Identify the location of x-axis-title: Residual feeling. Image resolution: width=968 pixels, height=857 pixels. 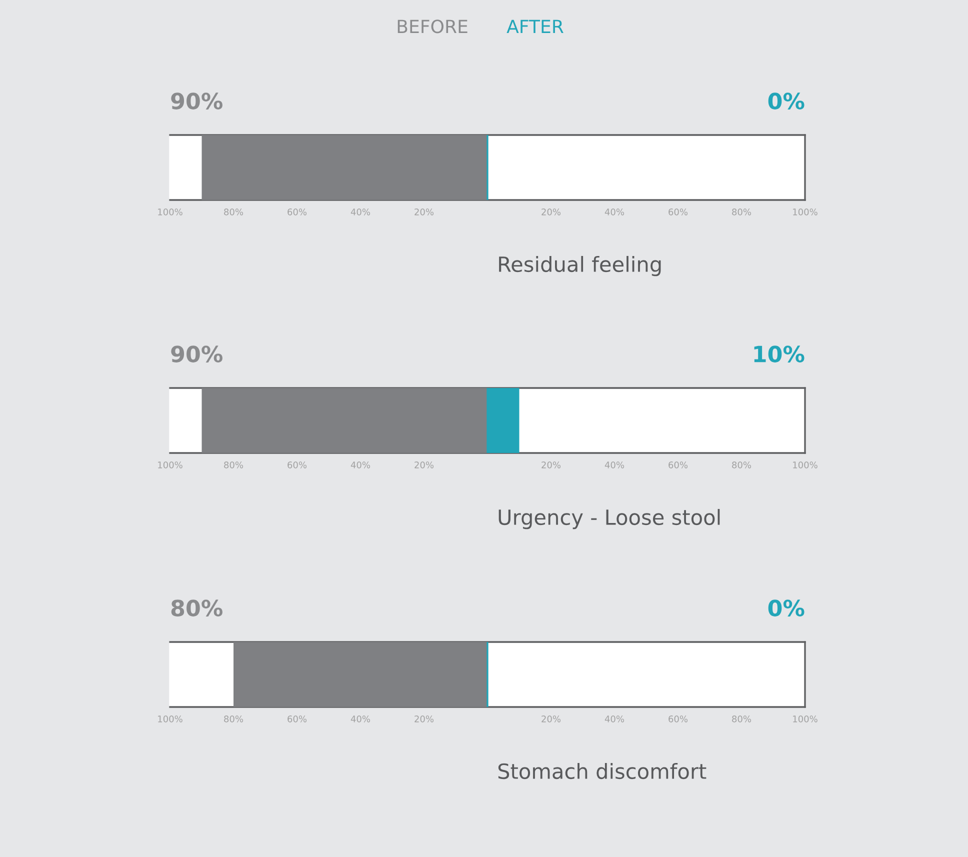
(580, 266).